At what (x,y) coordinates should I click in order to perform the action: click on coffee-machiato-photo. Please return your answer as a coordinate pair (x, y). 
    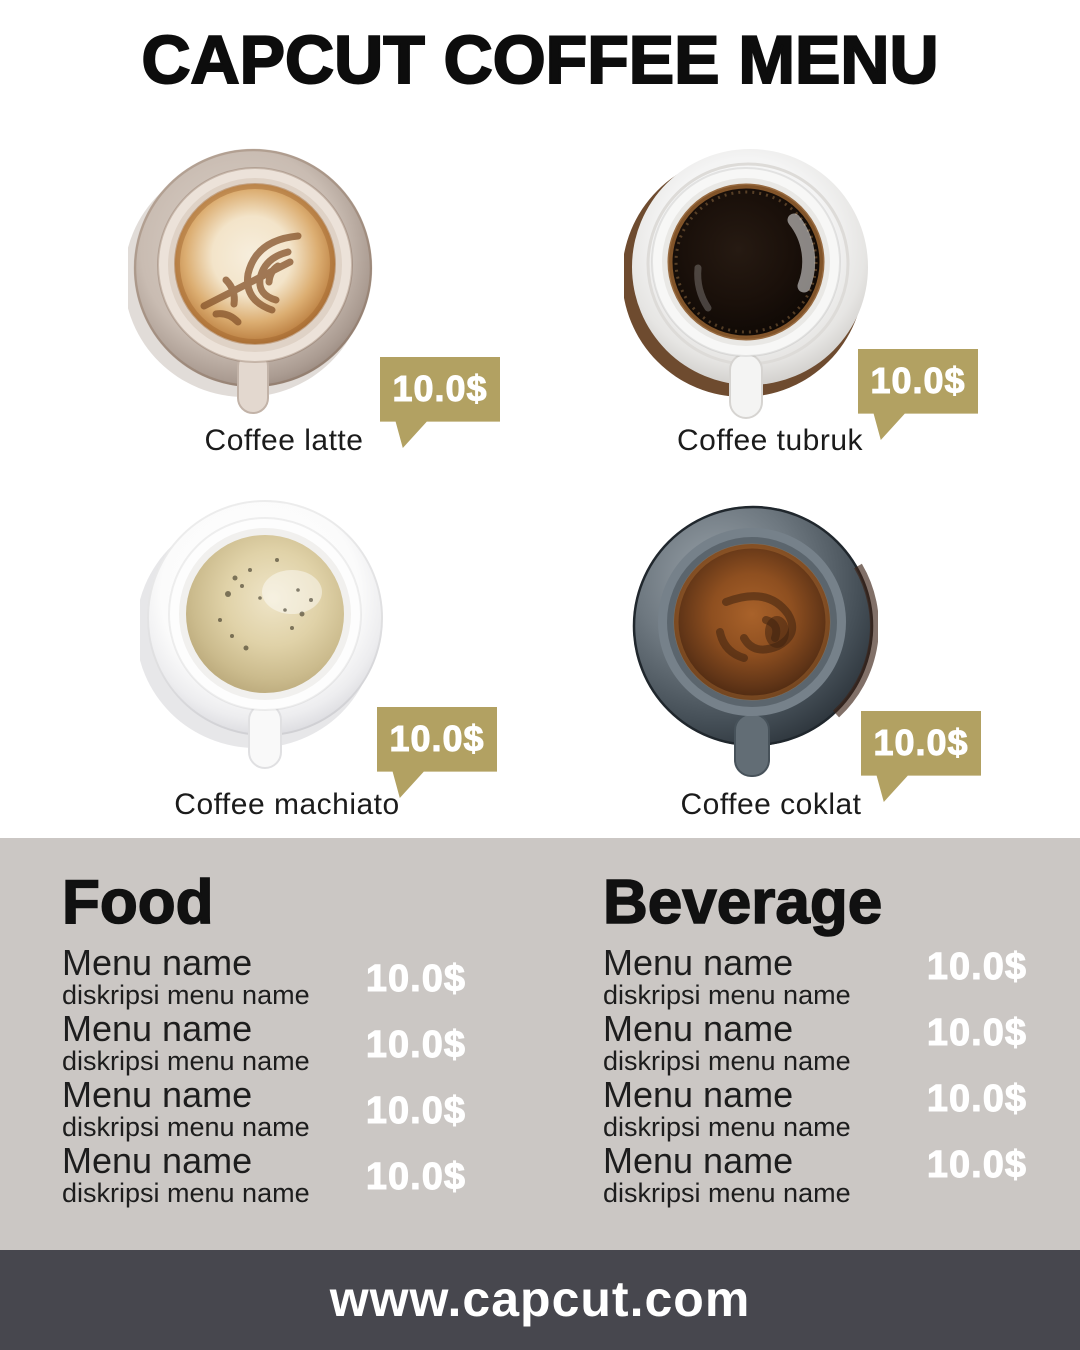
    Looking at the image, I should click on (263, 648).